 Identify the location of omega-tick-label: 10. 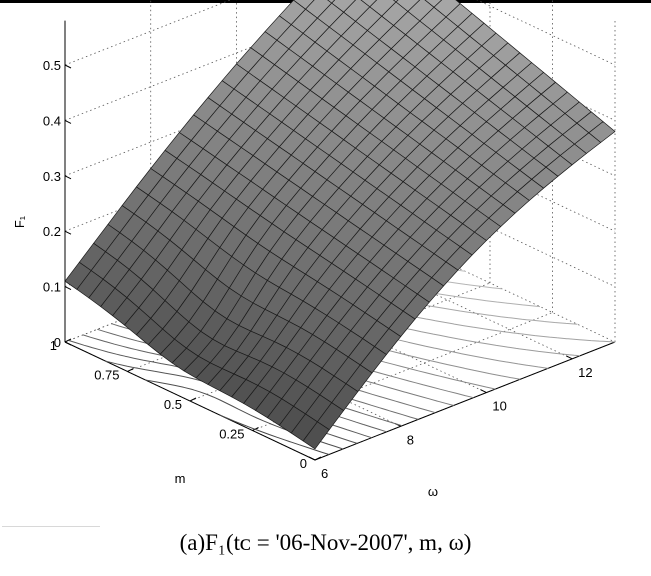
(499, 406).